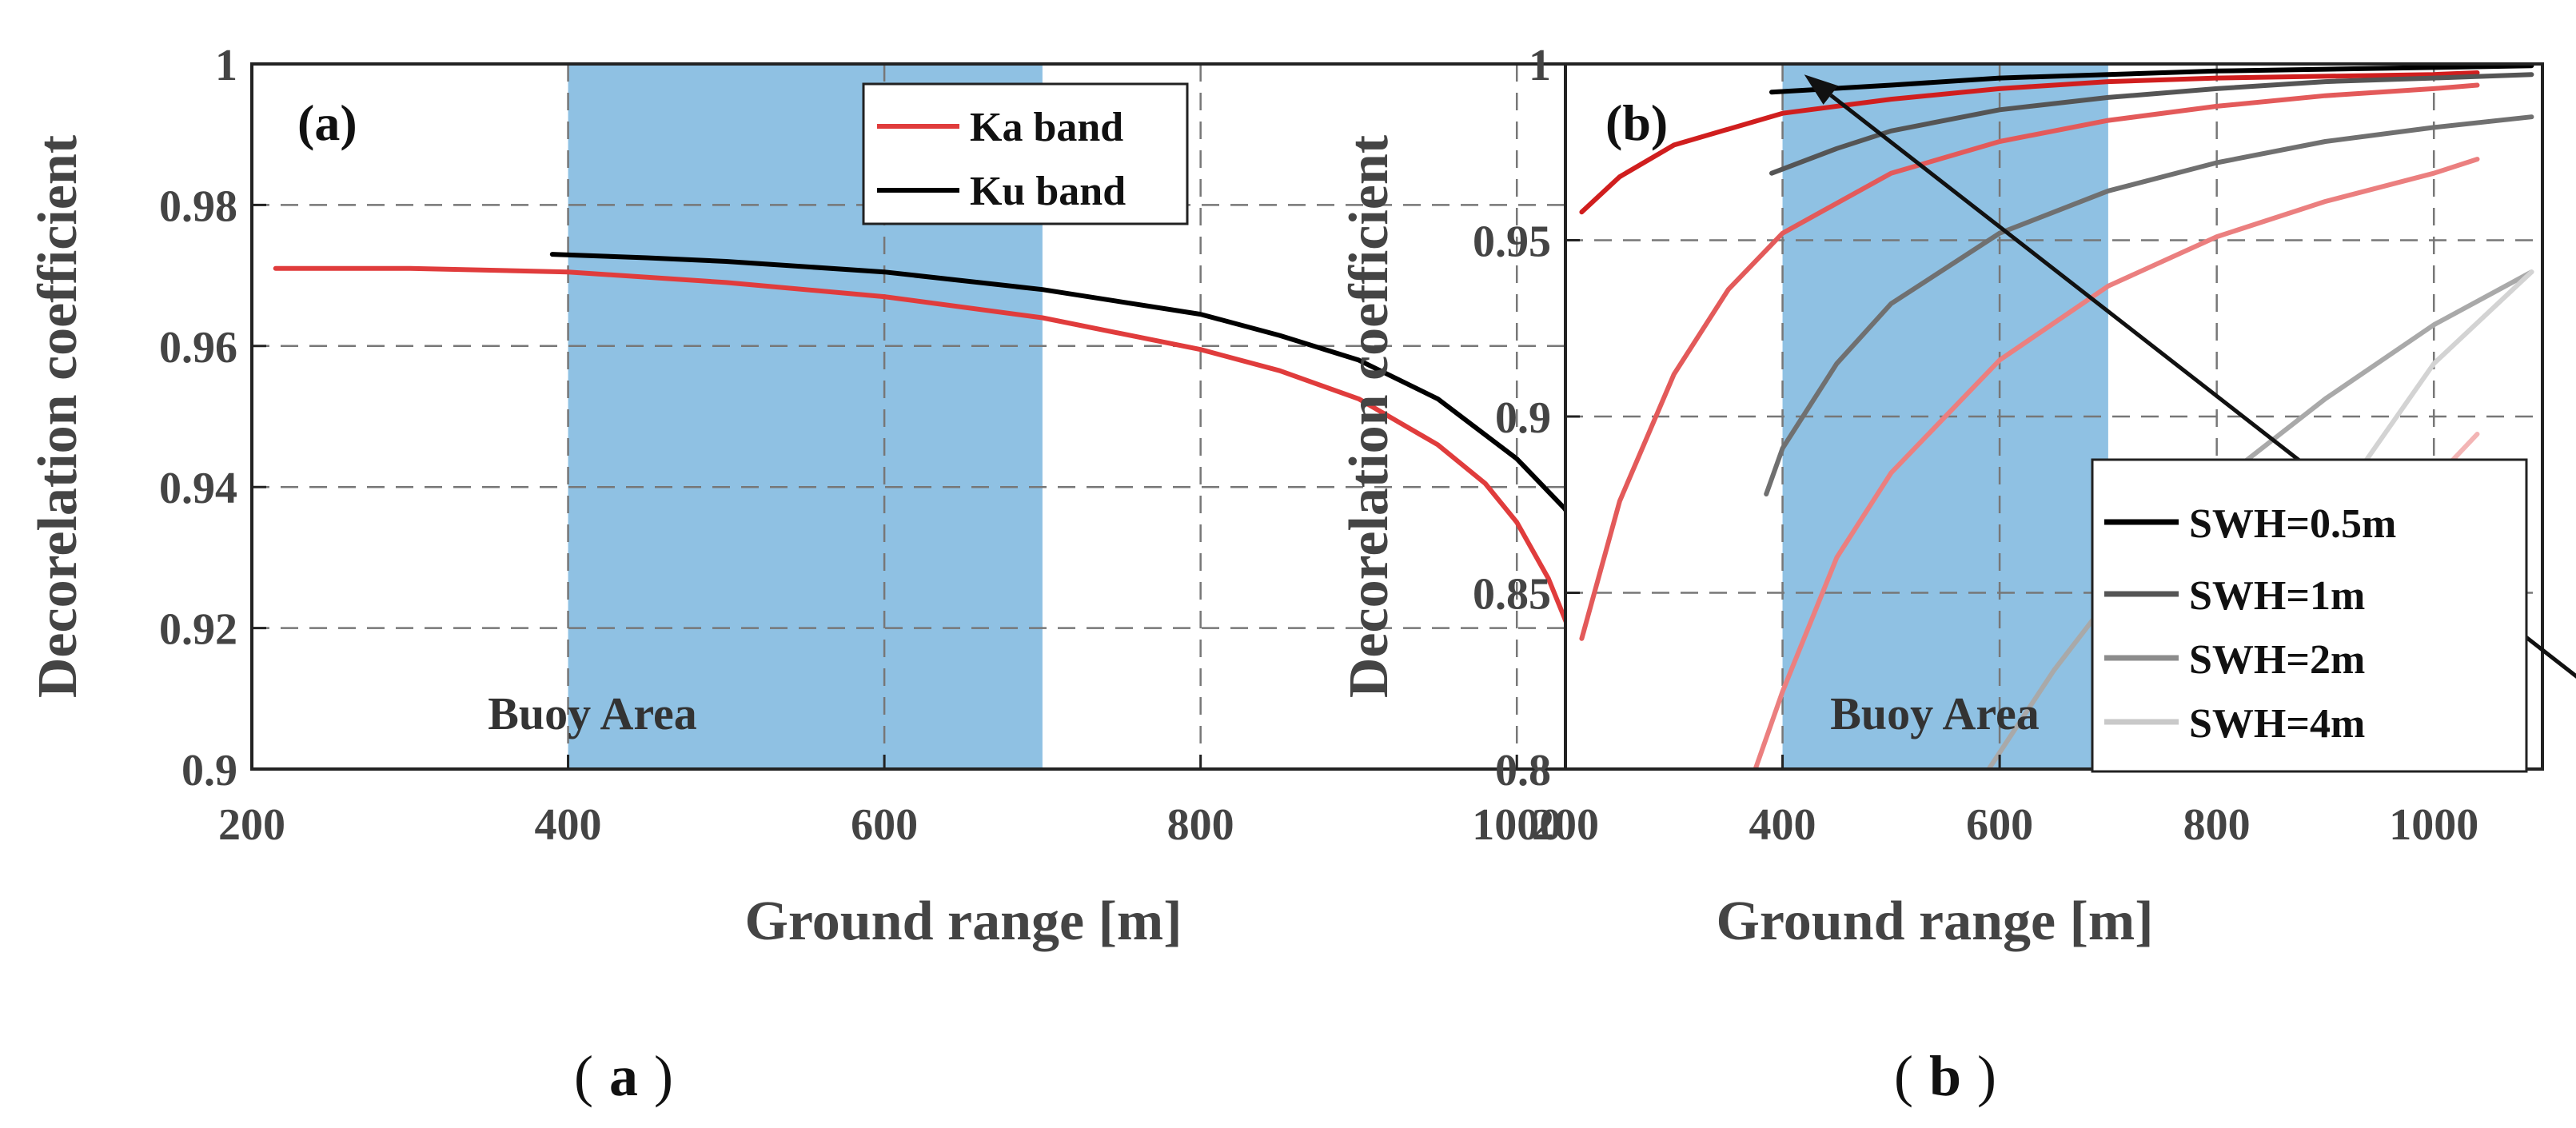  I want to click on subcaption-close-paren-a: ), so click(663, 1076).